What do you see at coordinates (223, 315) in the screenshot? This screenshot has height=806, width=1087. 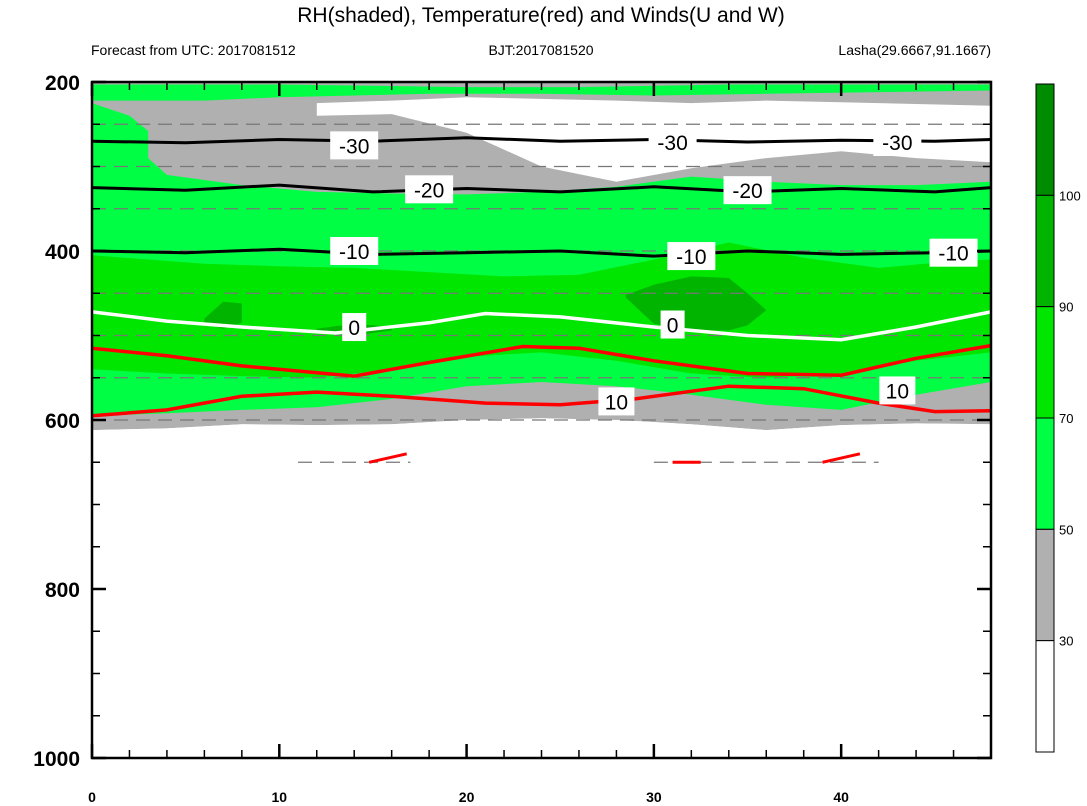 I see `rh-band-90-100-b` at bounding box center [223, 315].